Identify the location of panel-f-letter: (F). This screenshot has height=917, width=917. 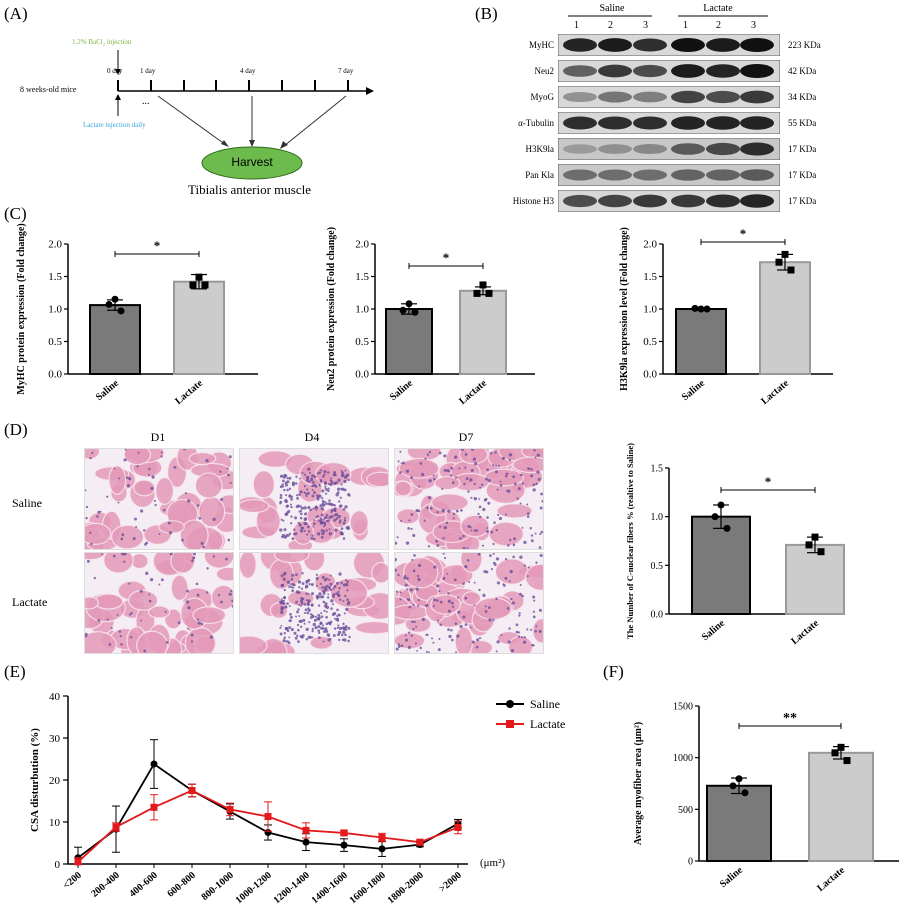
(613, 671).